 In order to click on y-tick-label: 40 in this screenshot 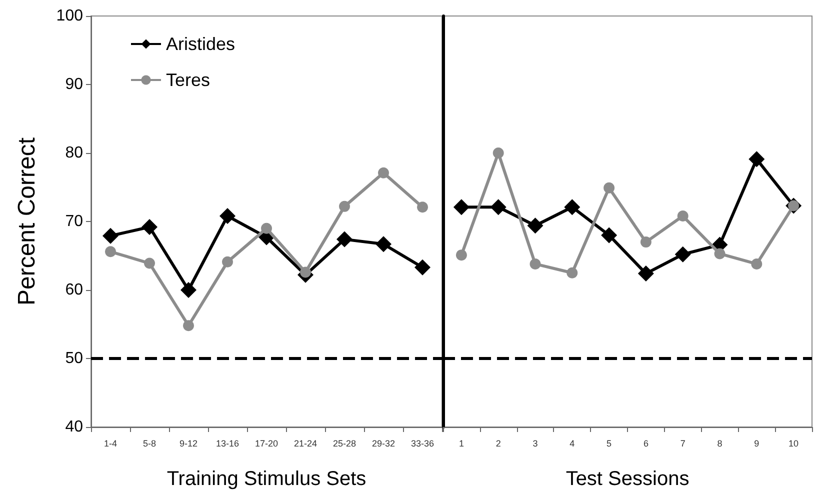, I will do `click(74, 427)`.